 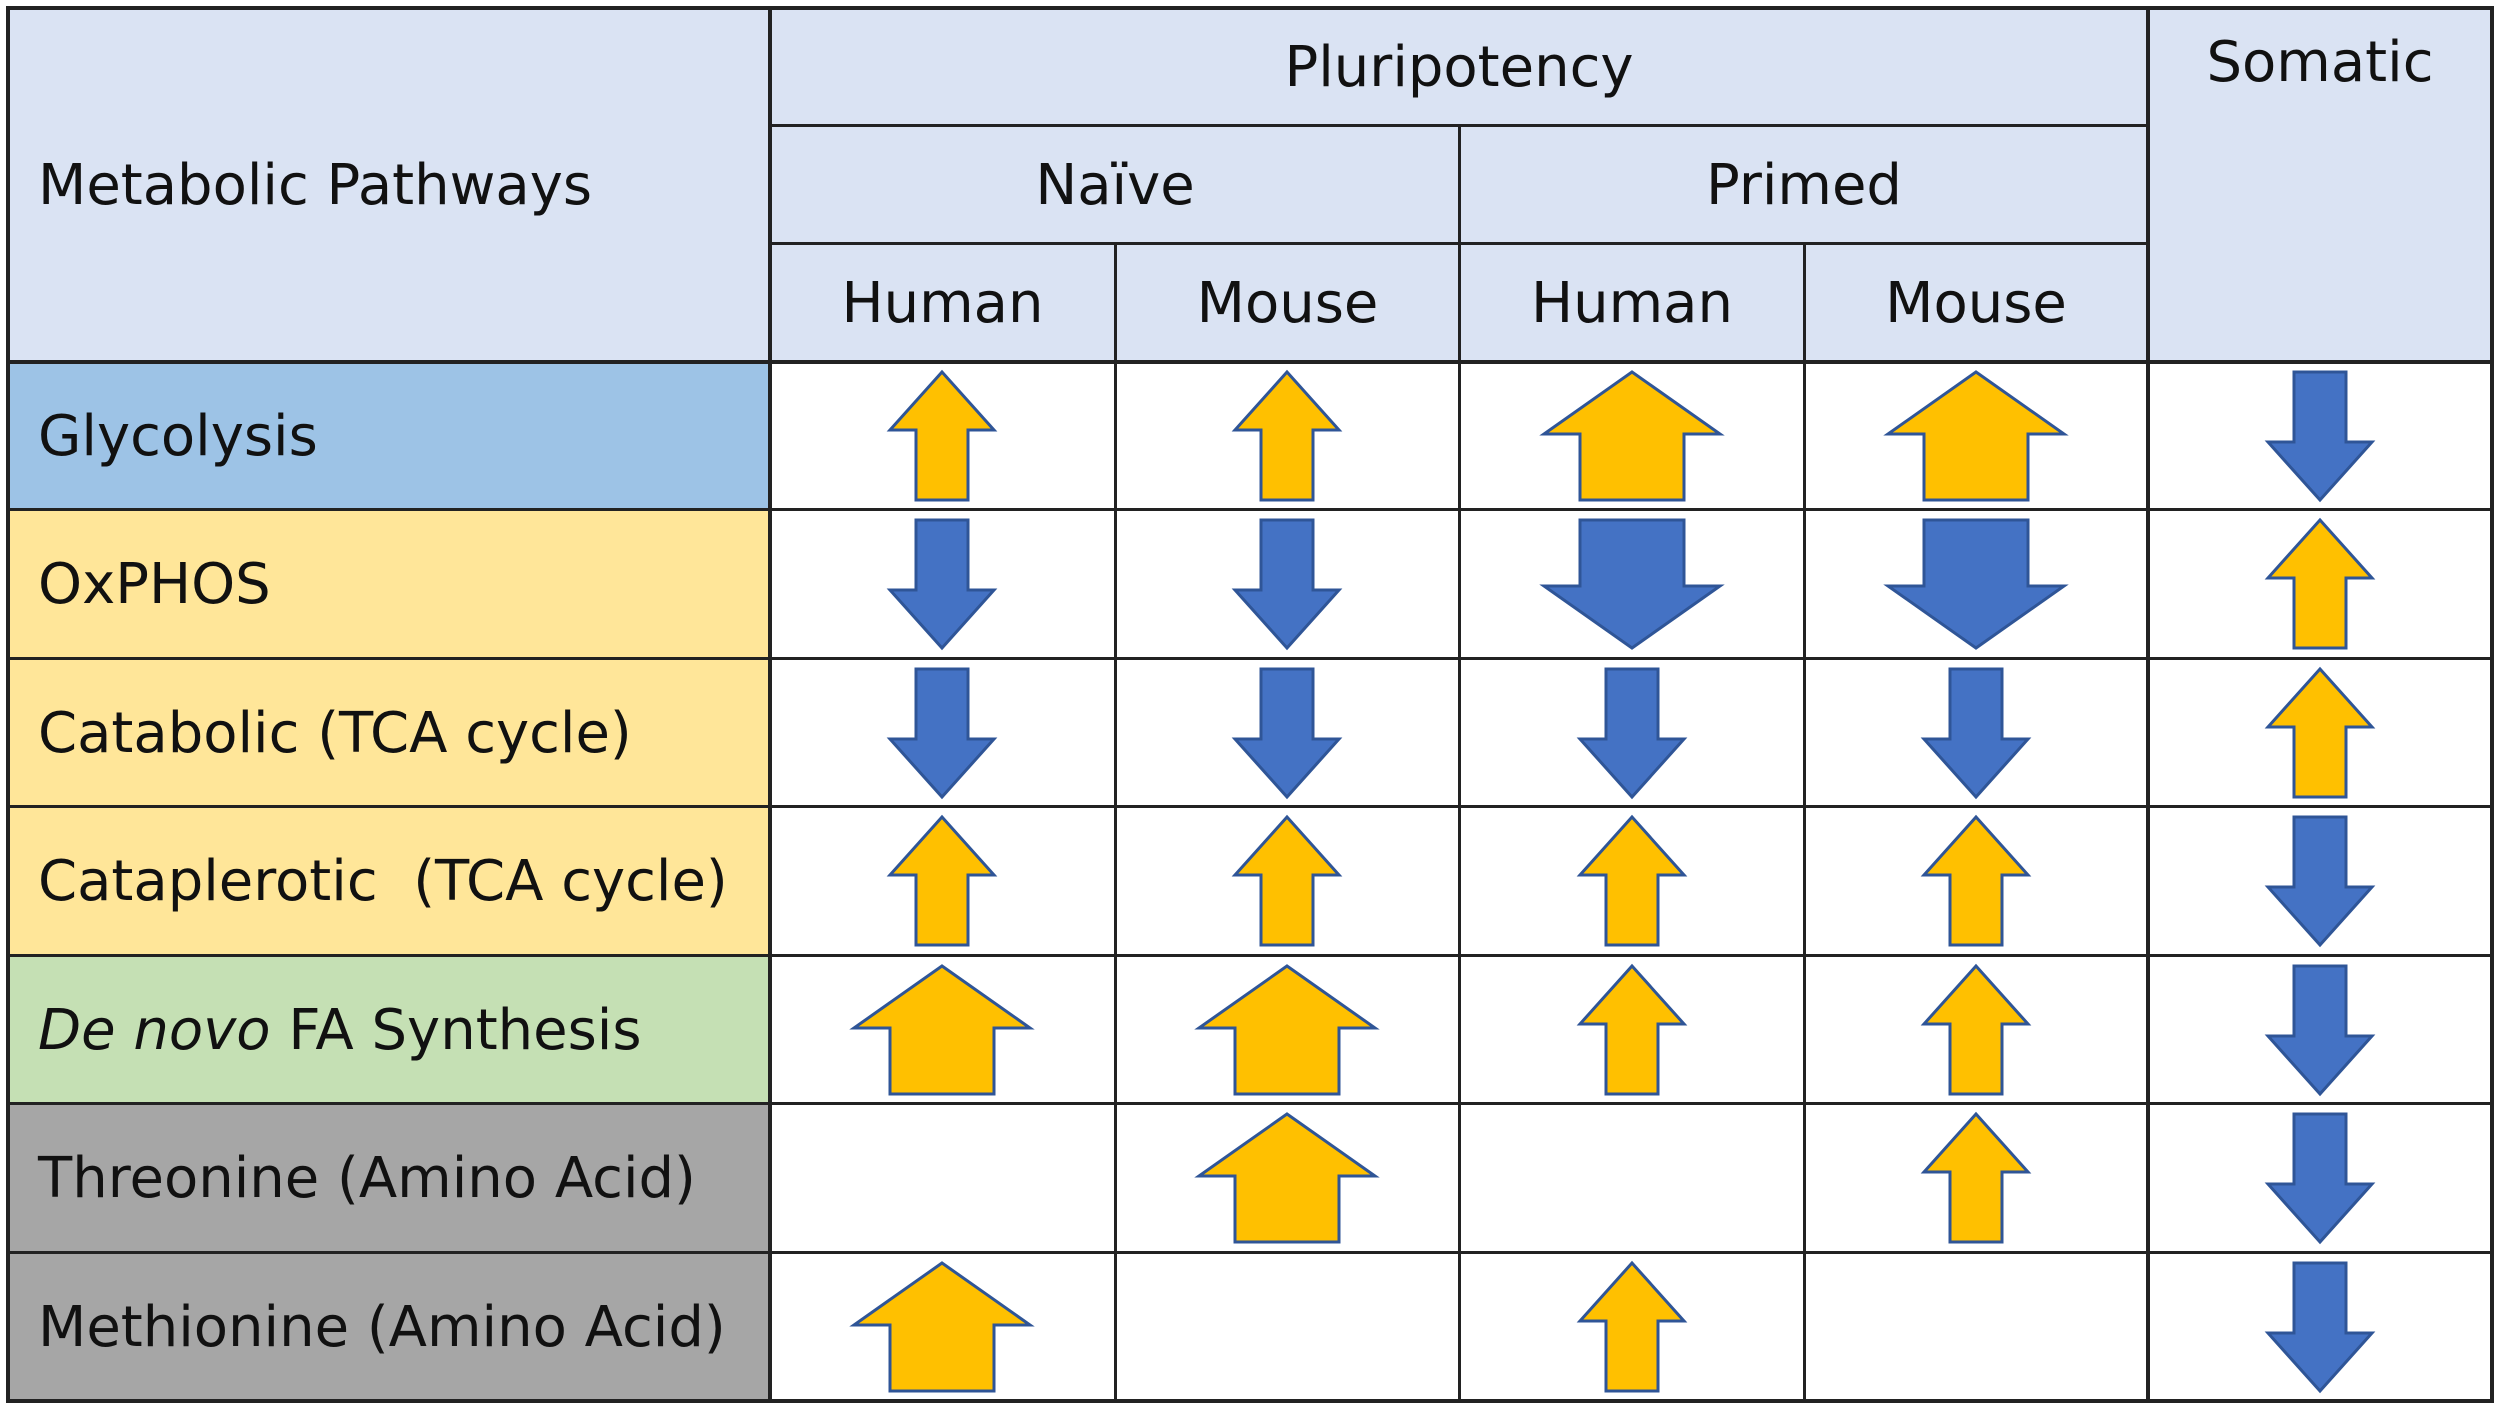 I want to click on header-primed: Primed, so click(x=1804, y=185).